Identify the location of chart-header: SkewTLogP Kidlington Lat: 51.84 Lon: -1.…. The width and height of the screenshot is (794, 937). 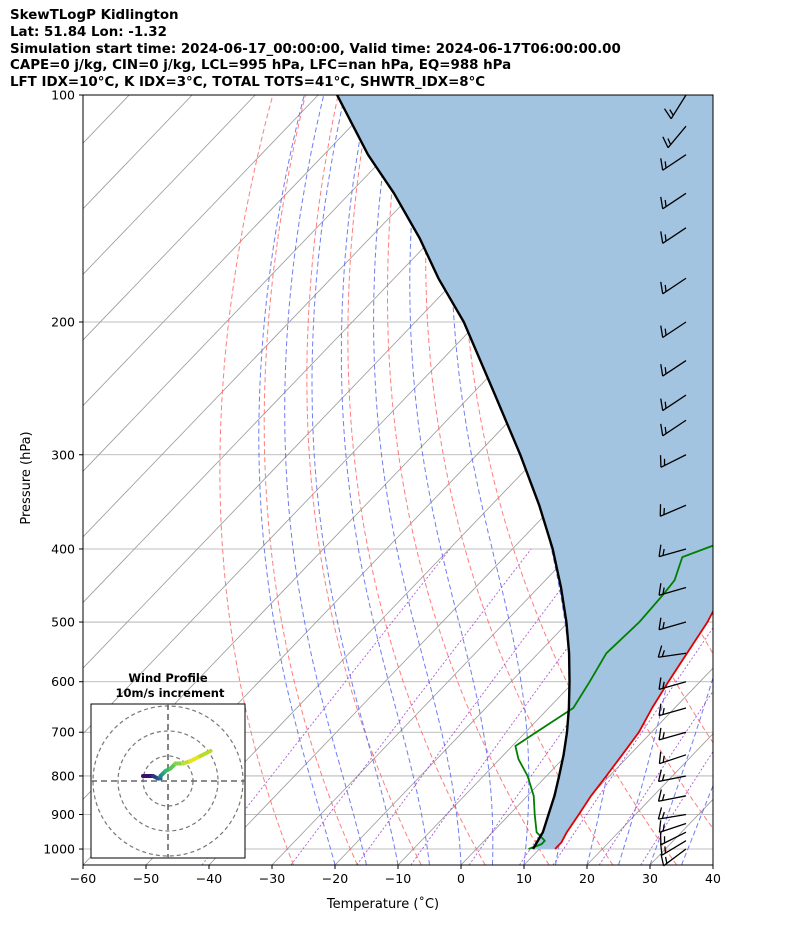
(315, 50).